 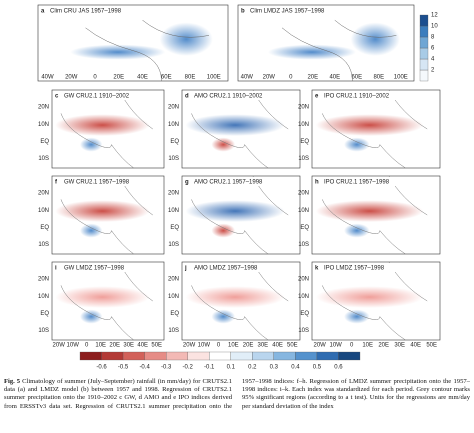 I want to click on coastline, so click(x=147, y=51).